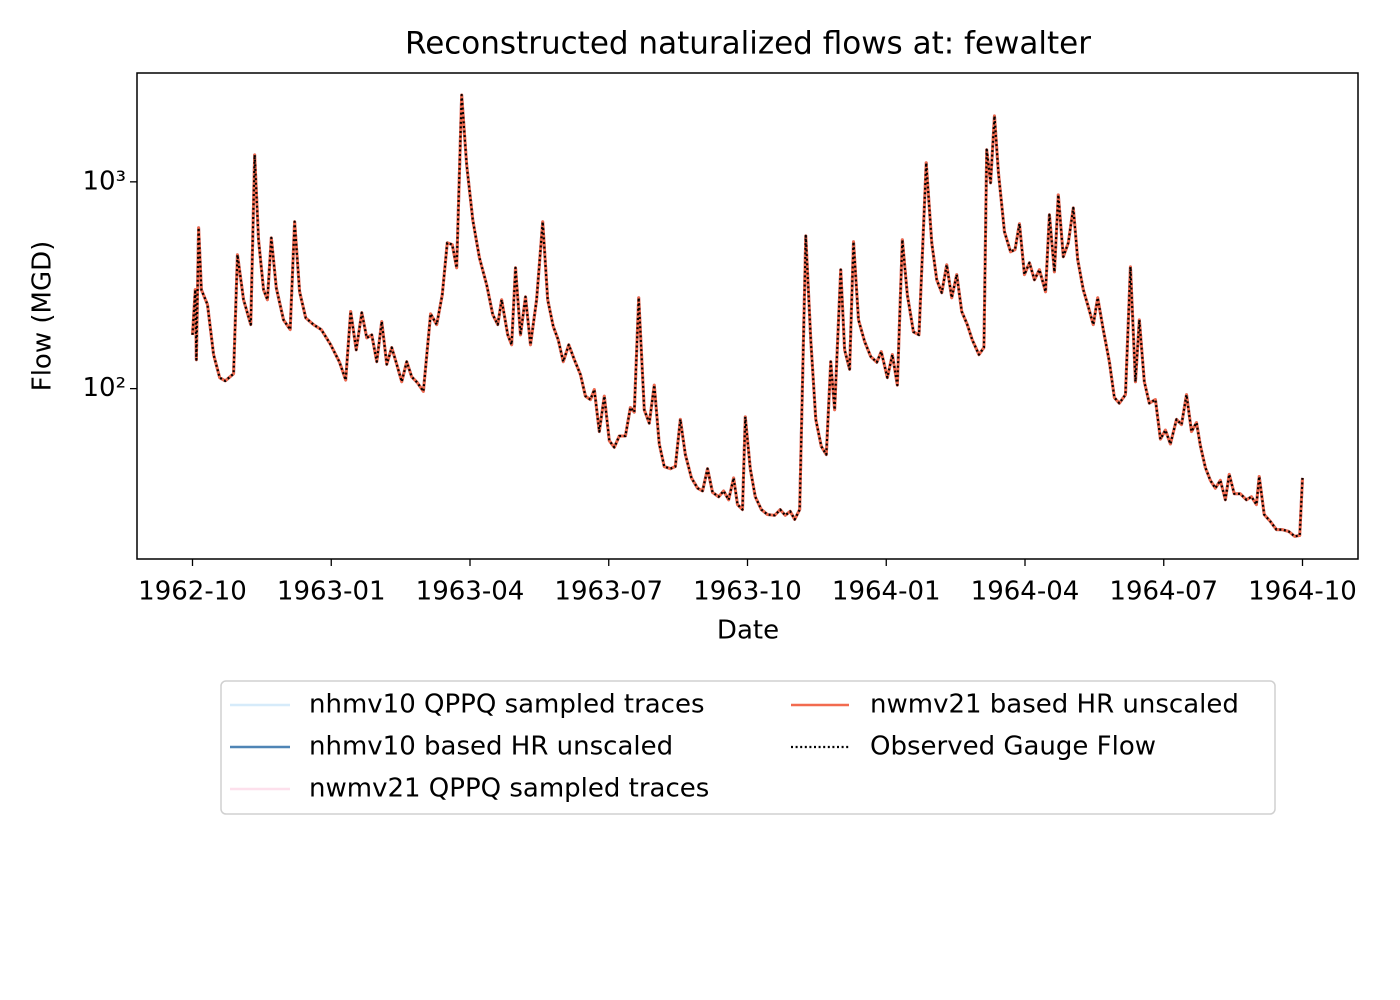  What do you see at coordinates (509, 789) in the screenshot?
I see `legend-label: nwmv21 QPPQ sampled traces` at bounding box center [509, 789].